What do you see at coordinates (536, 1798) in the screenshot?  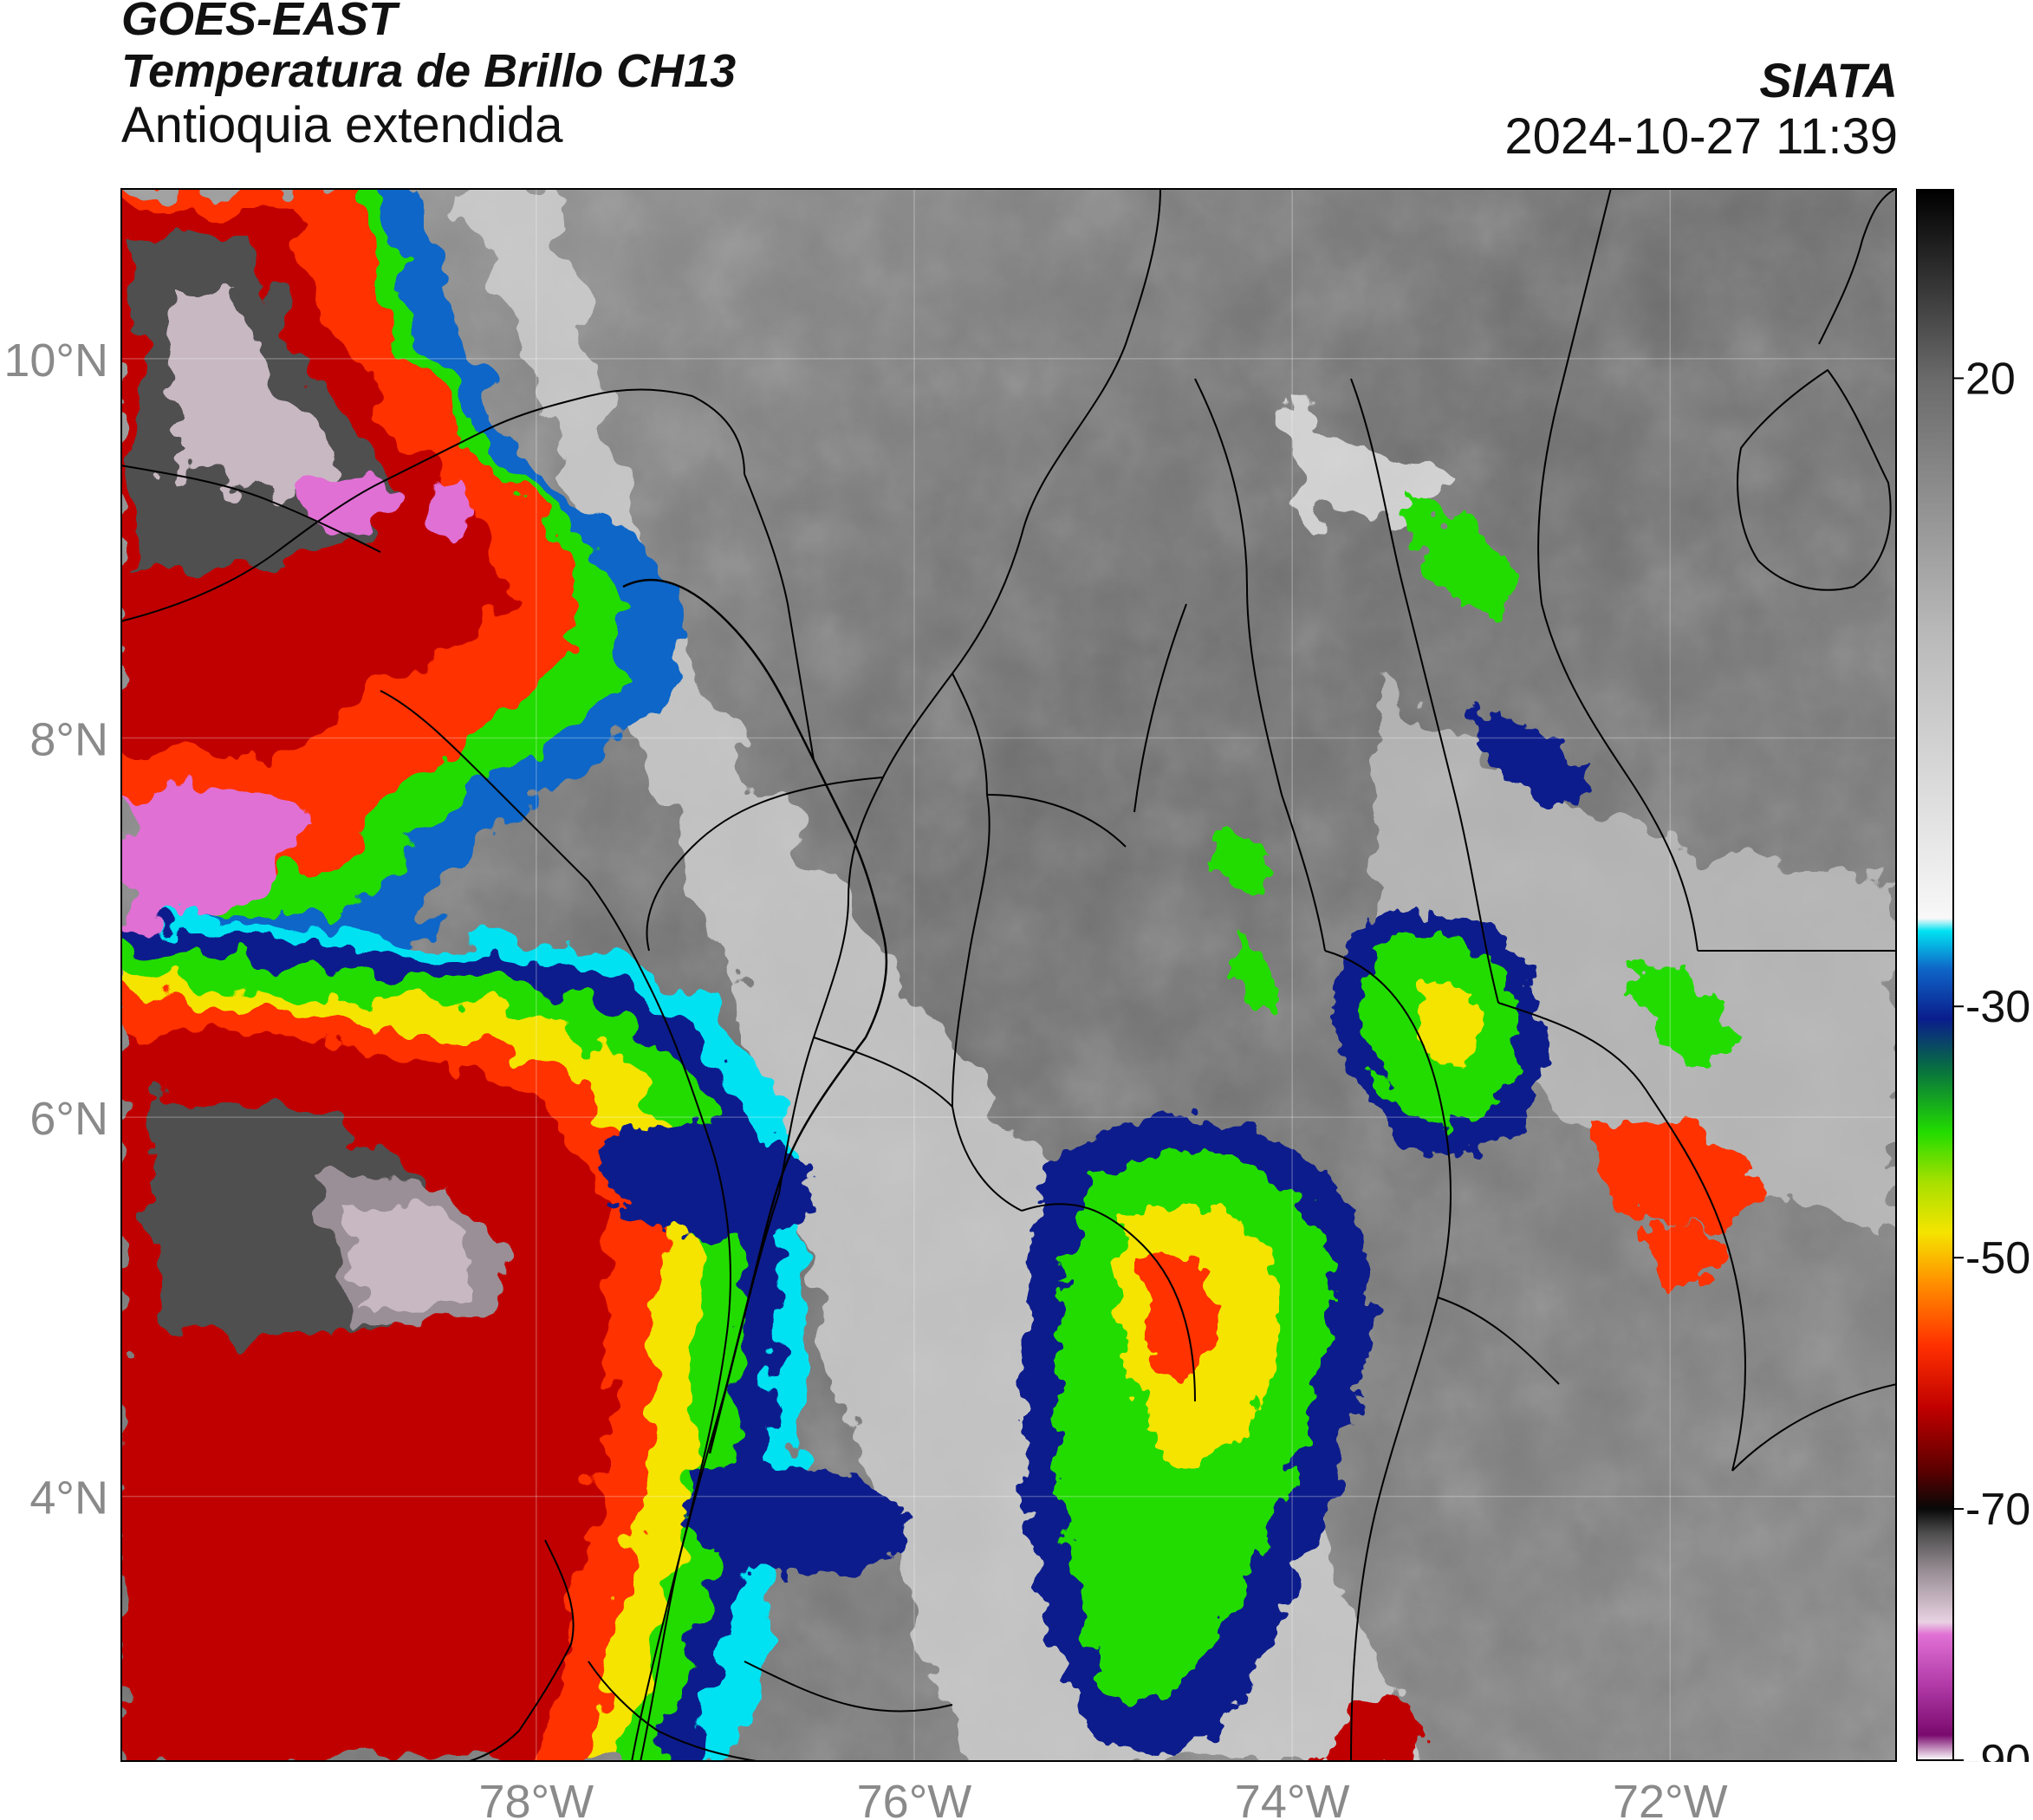 I see `lon-tick-label: 78°W` at bounding box center [536, 1798].